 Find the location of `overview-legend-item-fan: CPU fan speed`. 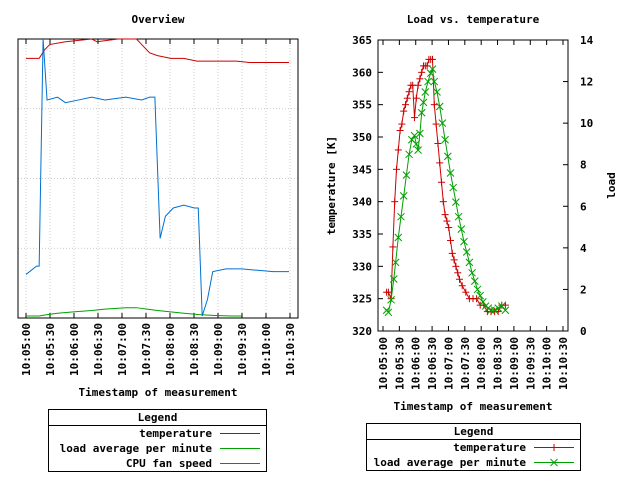

overview-legend-item-fan: CPU fan speed is located at coordinates (157, 463).